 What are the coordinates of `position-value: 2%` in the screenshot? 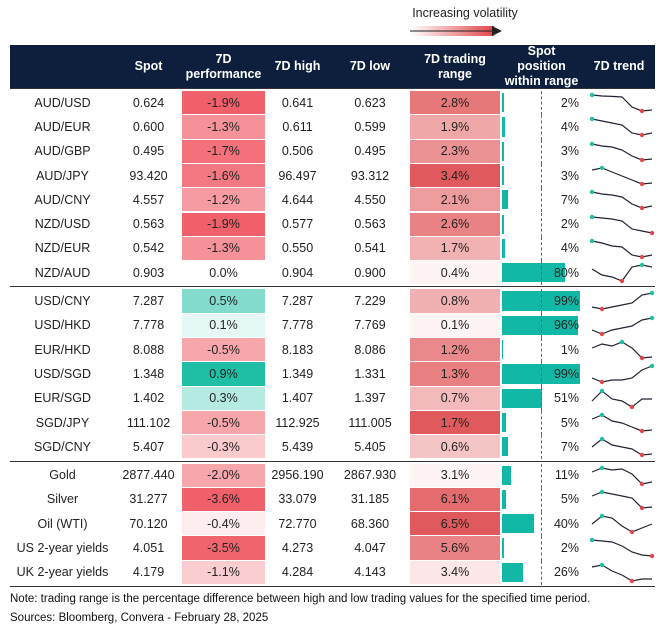 It's located at (569, 102).